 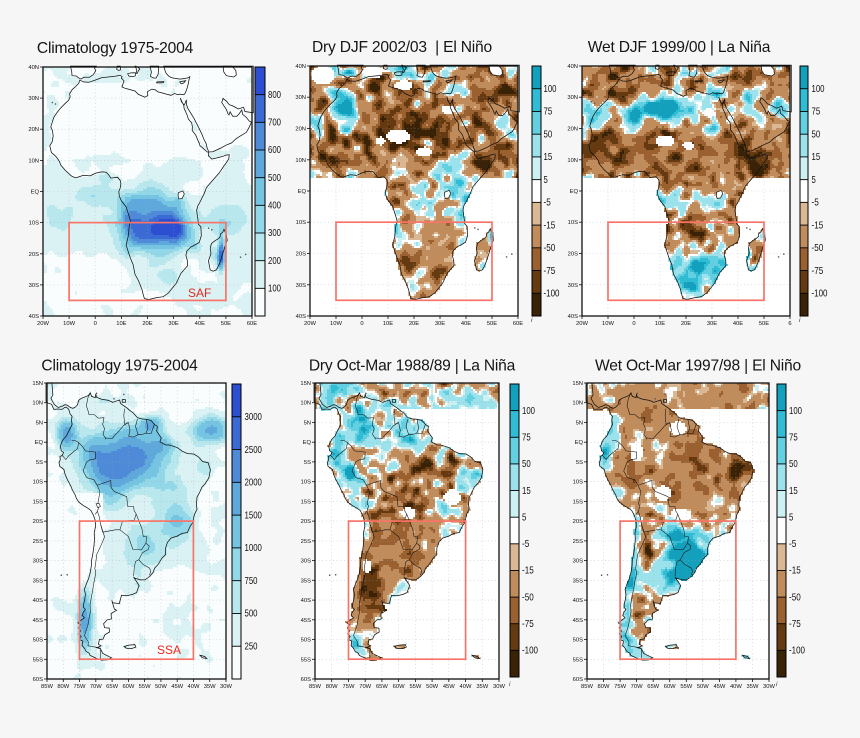 I want to click on svg-text: 20W, so click(x=310, y=324).